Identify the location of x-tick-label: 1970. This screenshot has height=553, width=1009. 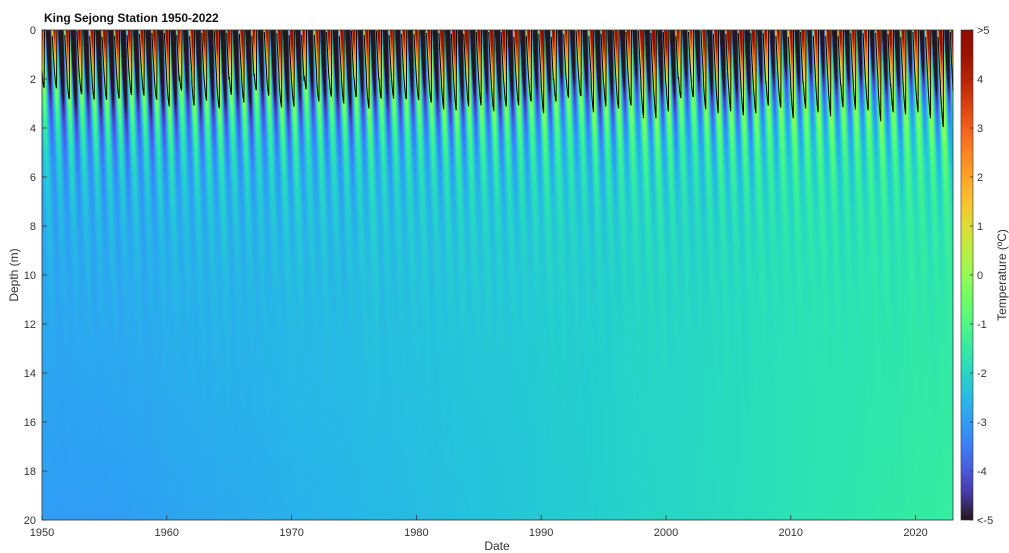
(291, 533).